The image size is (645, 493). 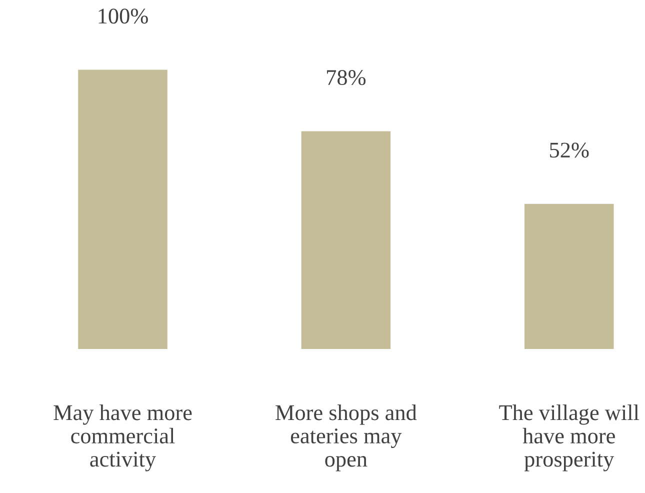 What do you see at coordinates (346, 438) in the screenshot?
I see `x-tick-label: More shops and eateries may open` at bounding box center [346, 438].